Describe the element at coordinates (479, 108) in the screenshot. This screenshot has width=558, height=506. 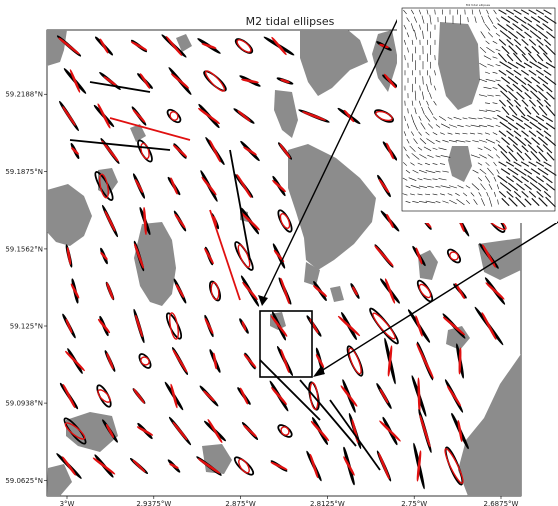
I see `inset-ellipse-field` at that location.